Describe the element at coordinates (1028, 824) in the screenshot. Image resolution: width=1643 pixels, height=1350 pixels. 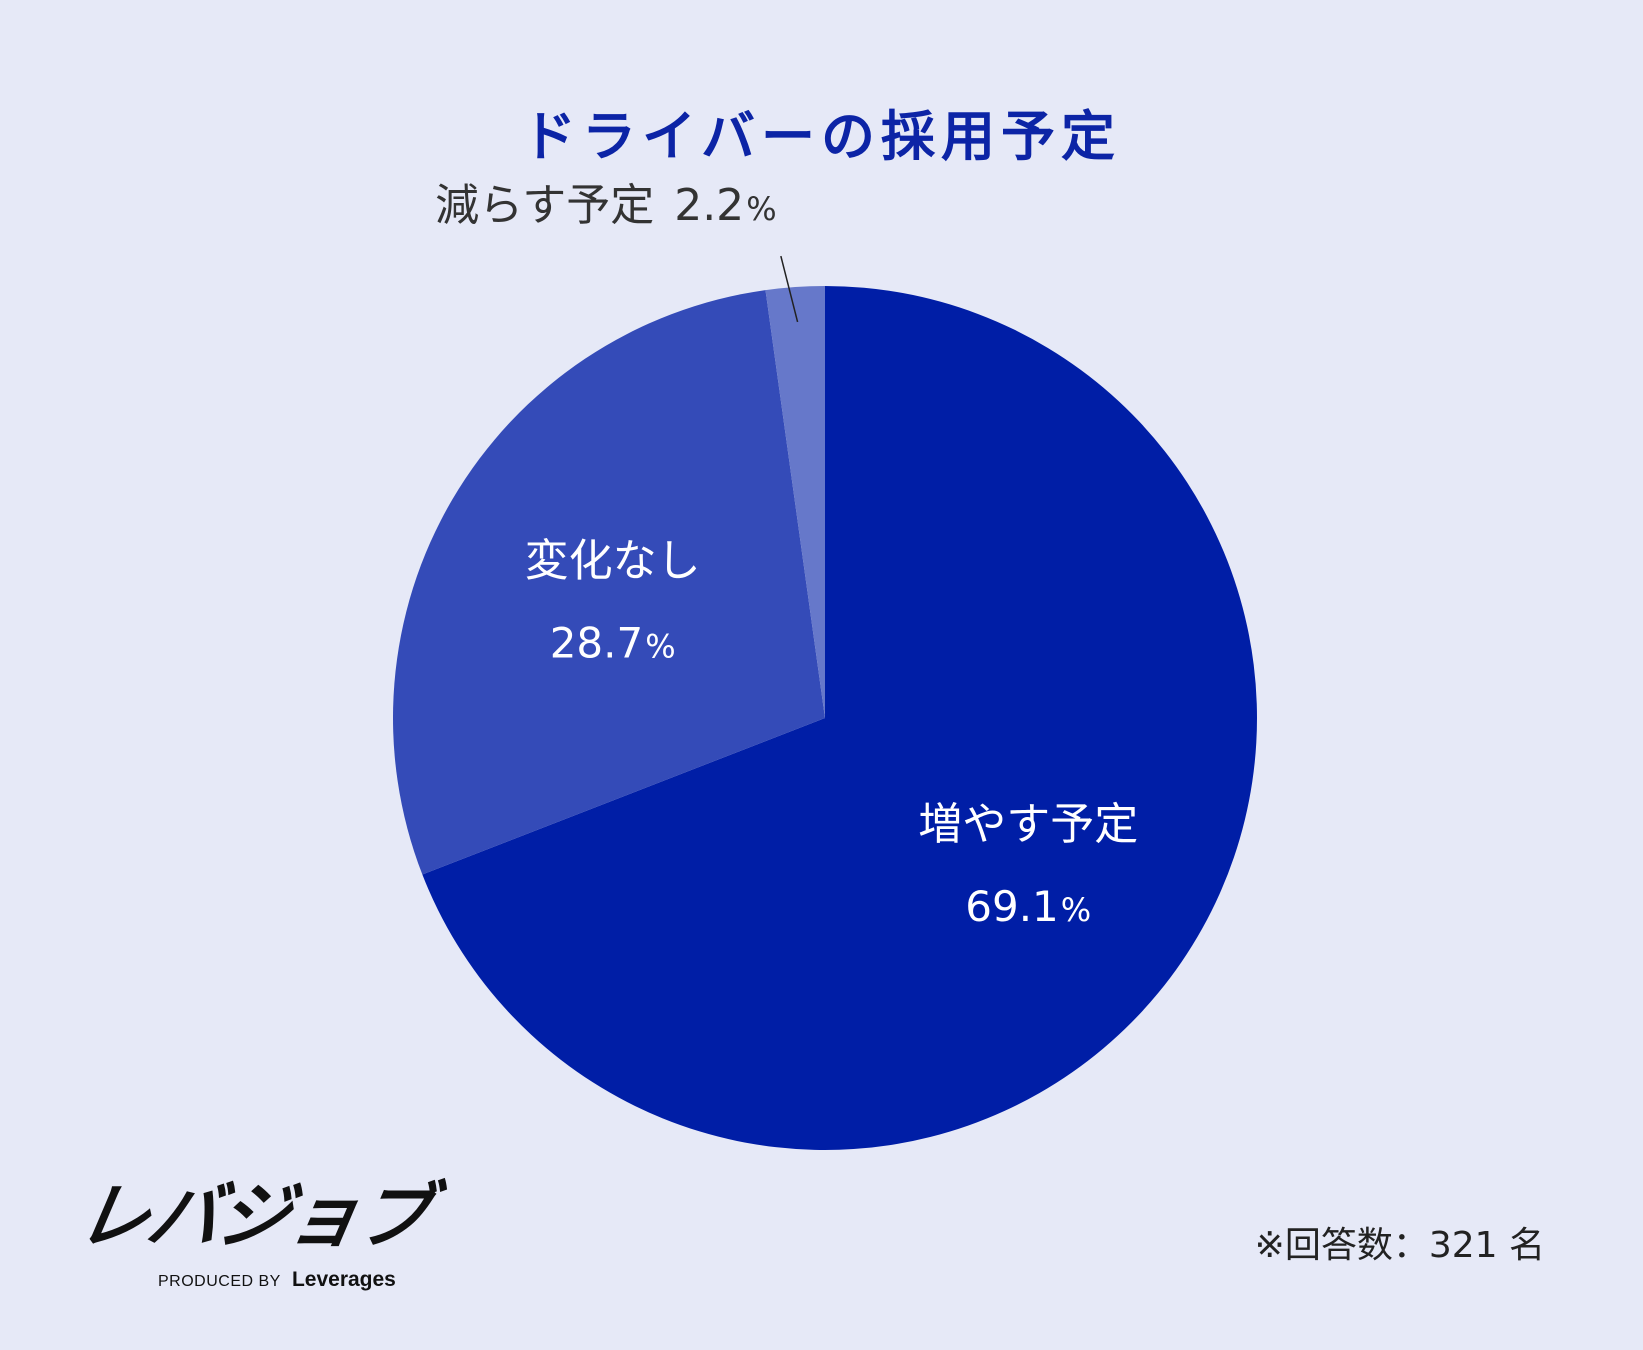
I see `slice-1-label: 増やす予定` at that location.